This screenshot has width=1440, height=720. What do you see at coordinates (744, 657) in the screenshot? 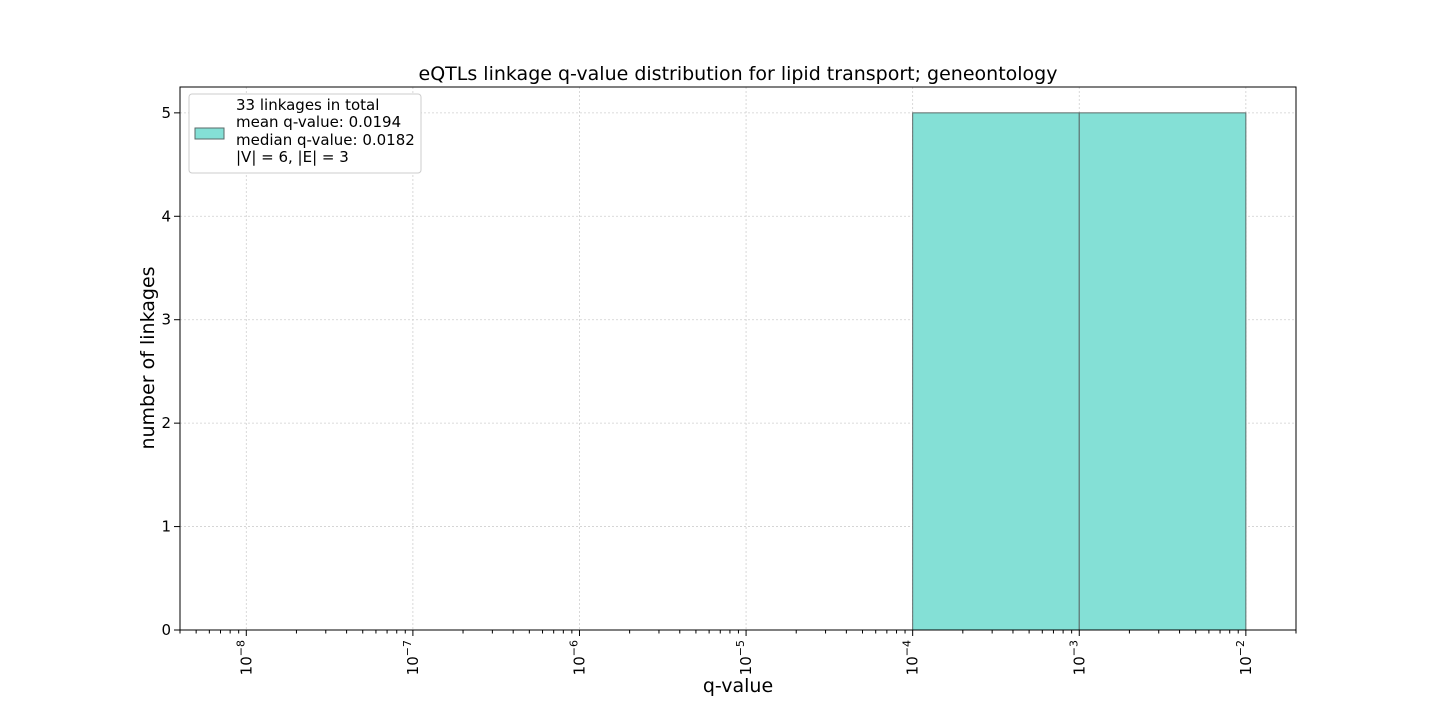
I see `x-tick-label: 10−5` at bounding box center [744, 657].